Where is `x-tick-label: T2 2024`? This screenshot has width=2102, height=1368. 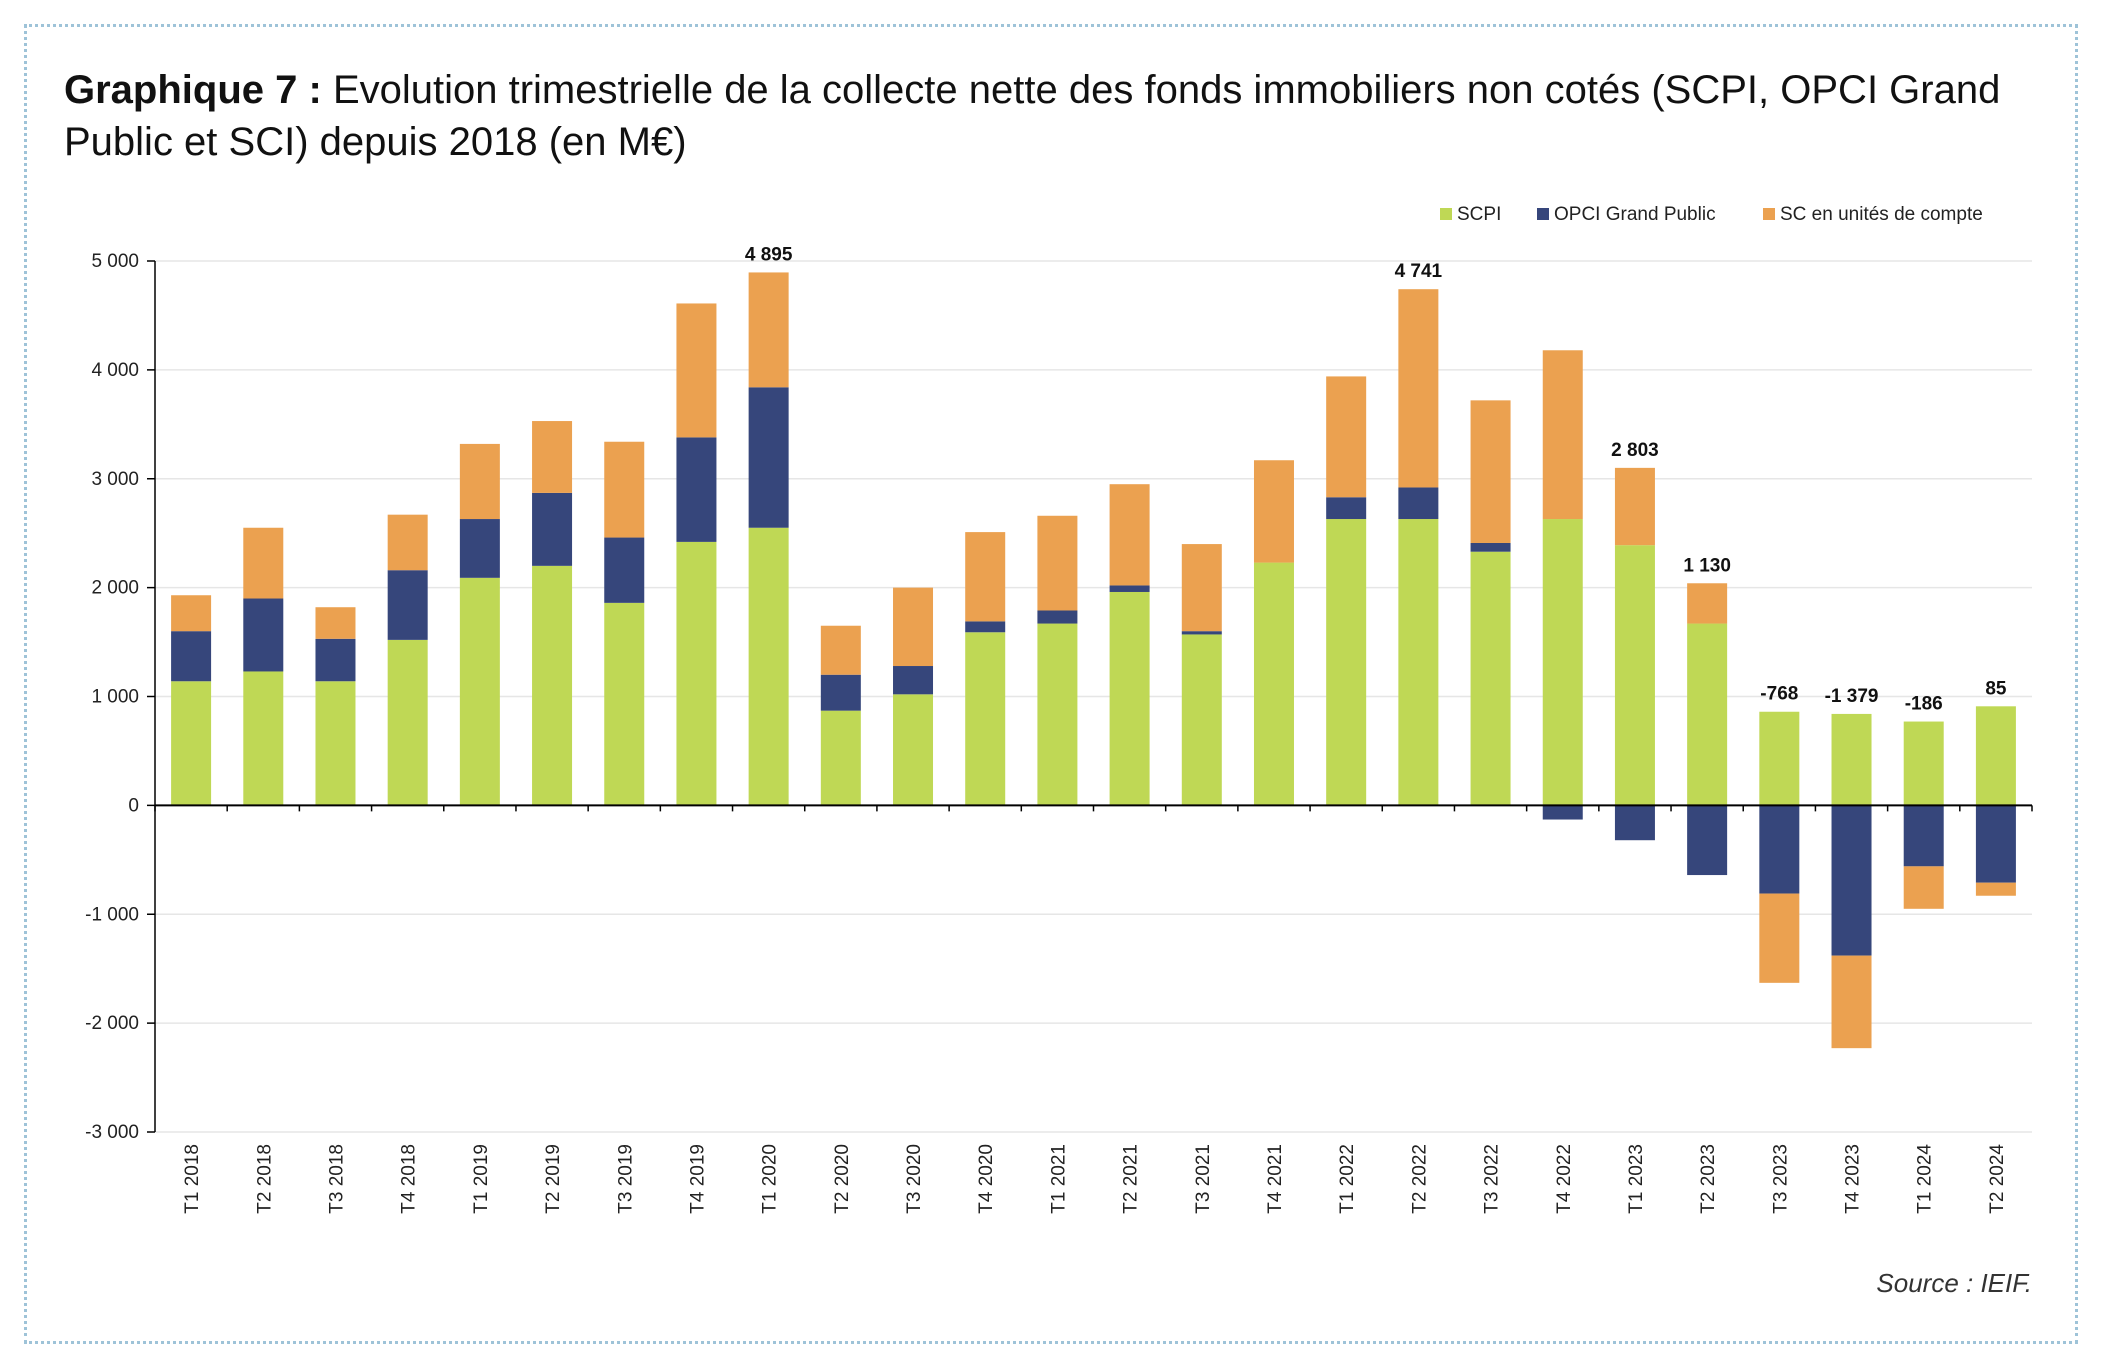
x-tick-label: T2 2024 is located at coordinates (1997, 1179).